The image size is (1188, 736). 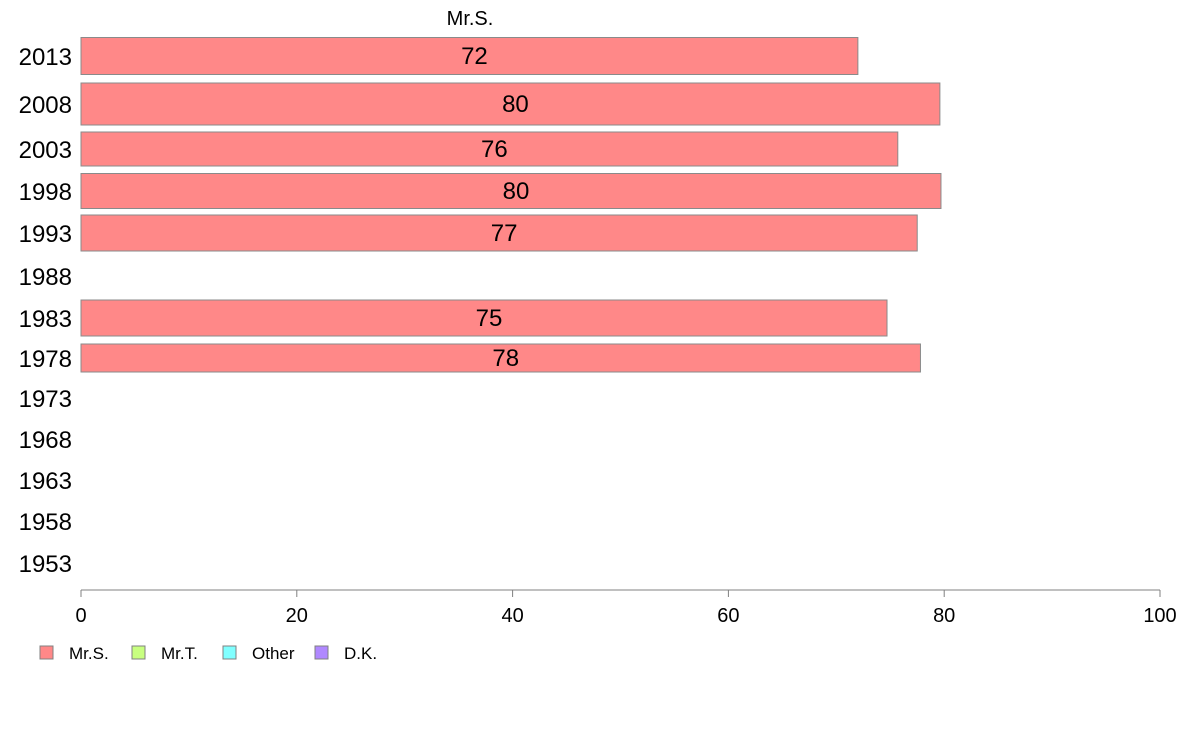 What do you see at coordinates (45, 57) in the screenshot?
I see `year-label-2013: 2013` at bounding box center [45, 57].